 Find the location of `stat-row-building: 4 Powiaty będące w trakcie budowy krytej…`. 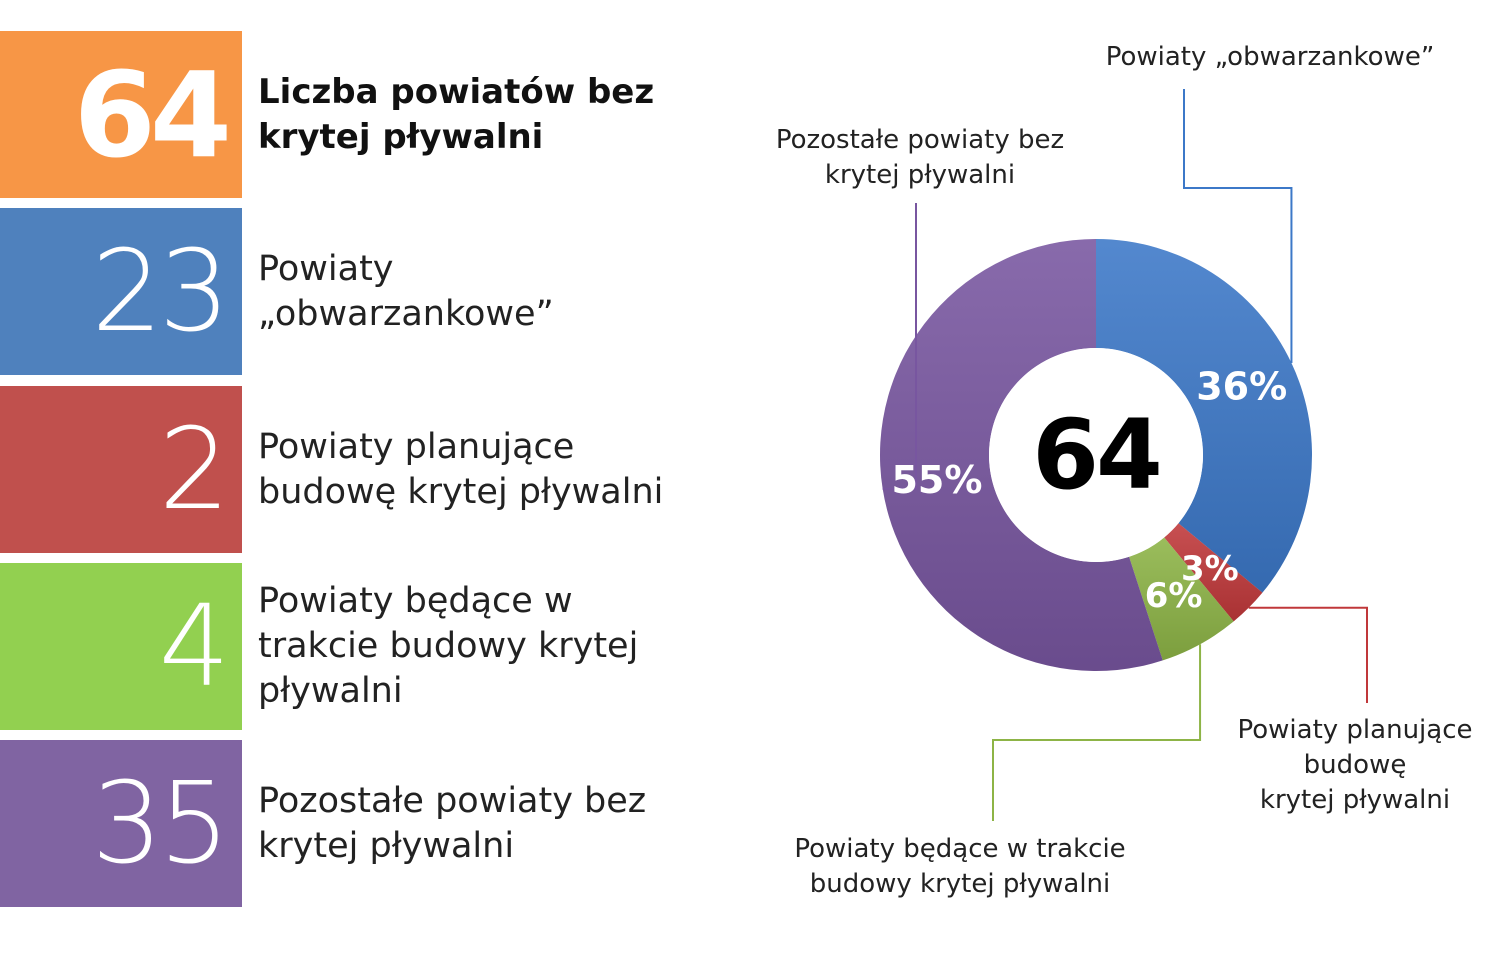

stat-row-building: 4 Powiaty będące w trakcie budowy krytej… is located at coordinates (350, 646).